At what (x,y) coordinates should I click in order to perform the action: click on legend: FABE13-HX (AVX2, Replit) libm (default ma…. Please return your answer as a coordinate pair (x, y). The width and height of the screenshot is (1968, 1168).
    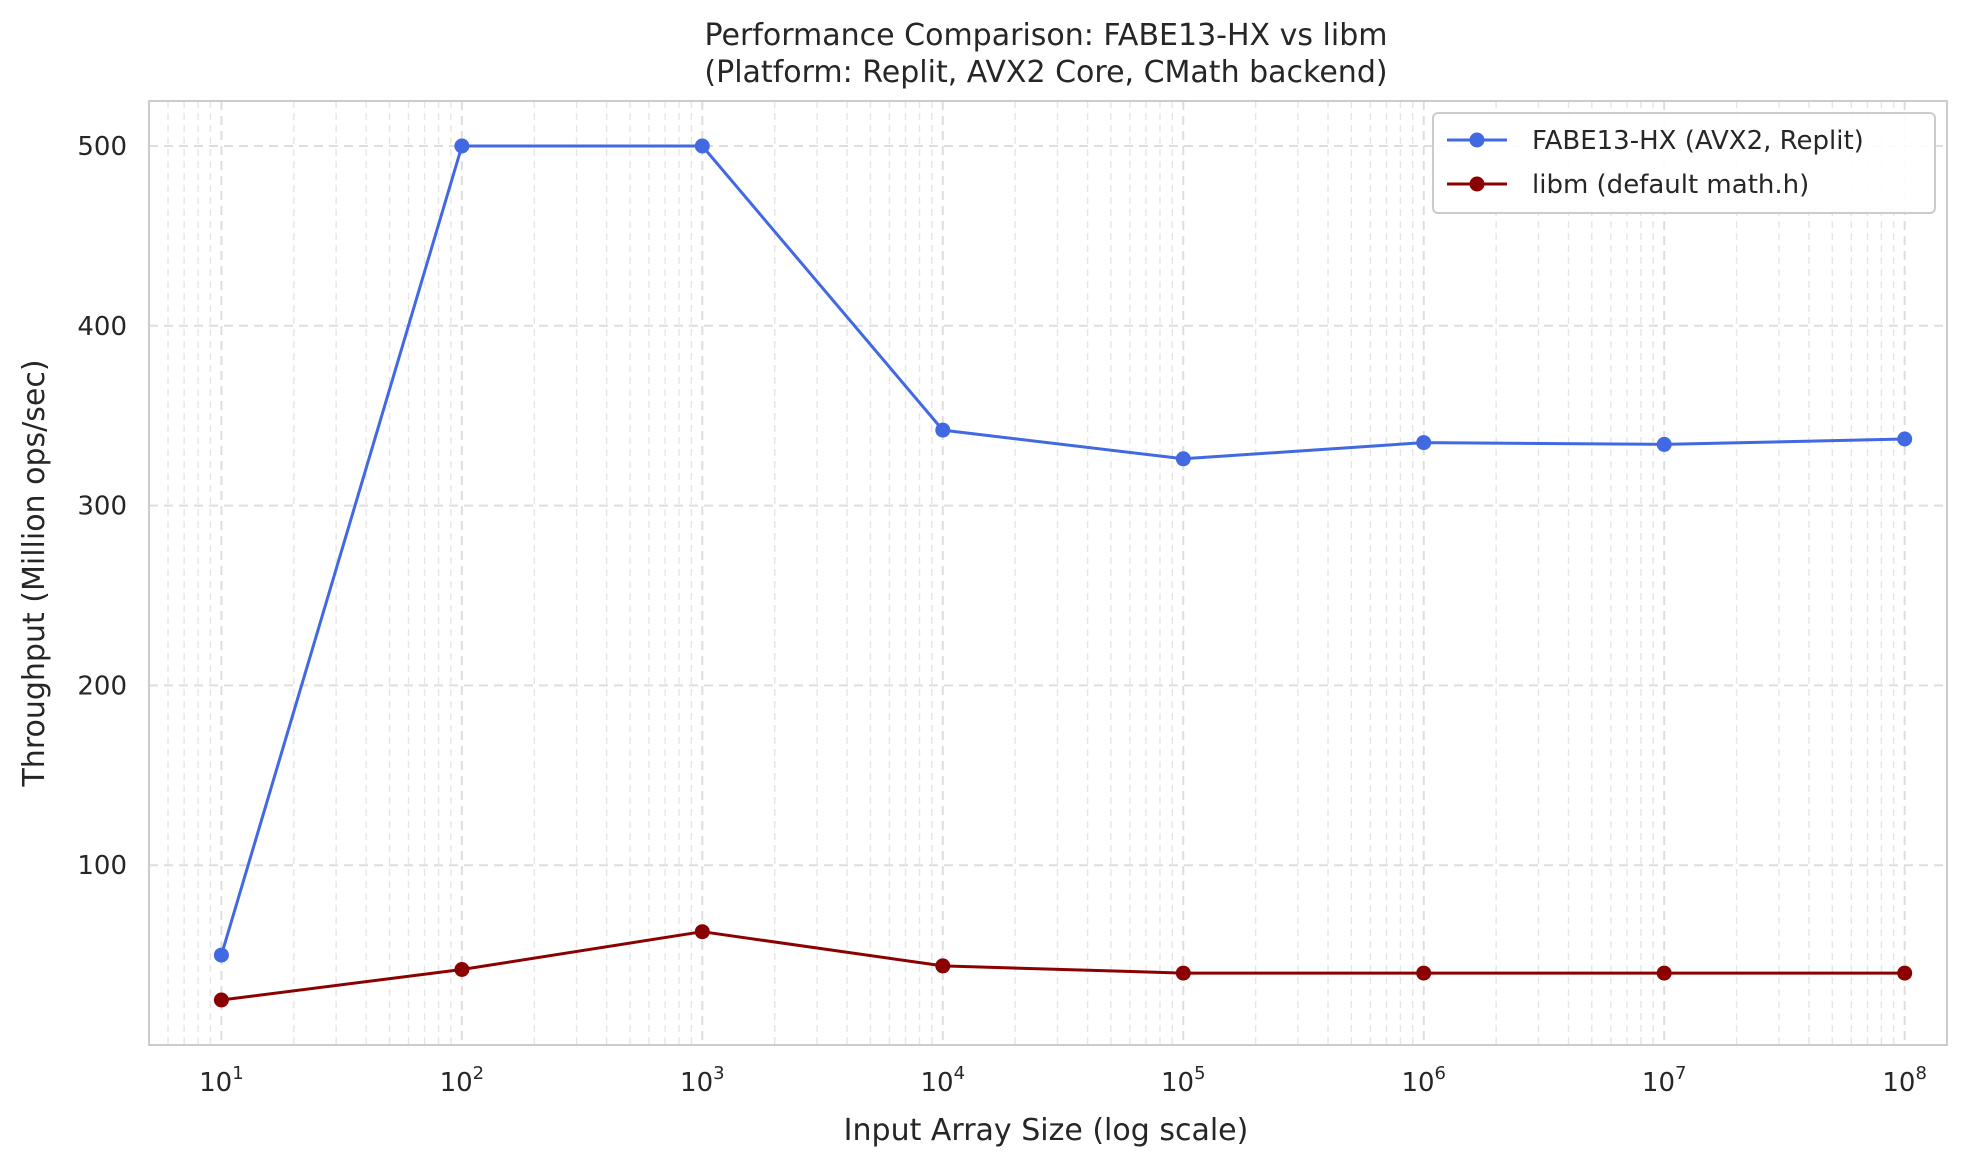
    Looking at the image, I should click on (1684, 163).